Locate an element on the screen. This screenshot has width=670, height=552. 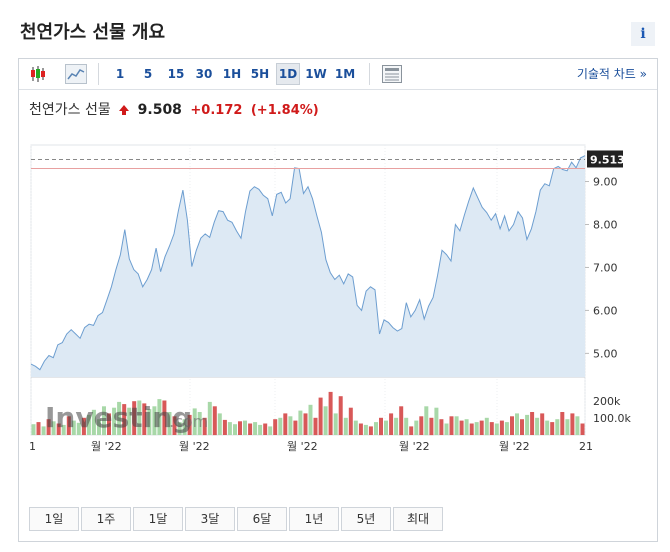
y-tick-label: 7.00 is located at coordinates (605, 267).